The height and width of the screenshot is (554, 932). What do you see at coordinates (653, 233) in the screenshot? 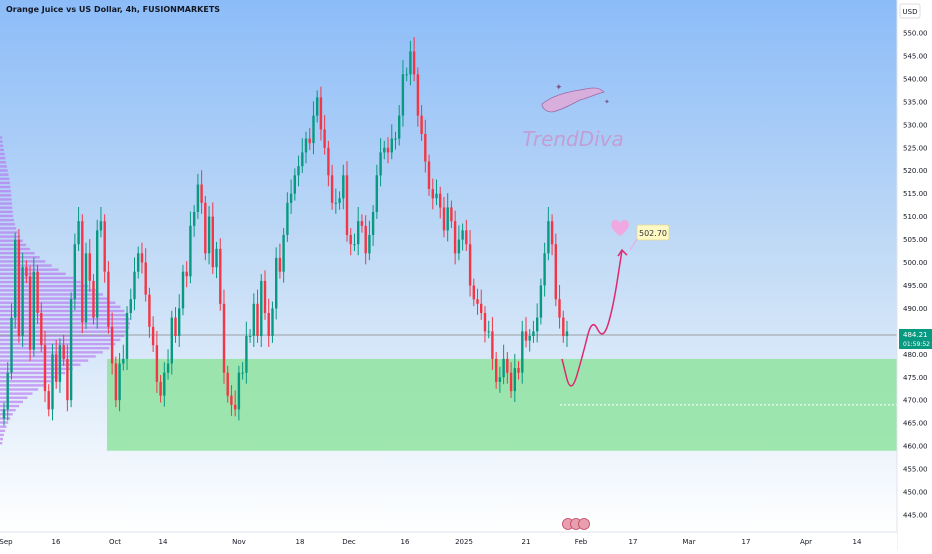
I see `svg-text: 502.70` at bounding box center [653, 233].